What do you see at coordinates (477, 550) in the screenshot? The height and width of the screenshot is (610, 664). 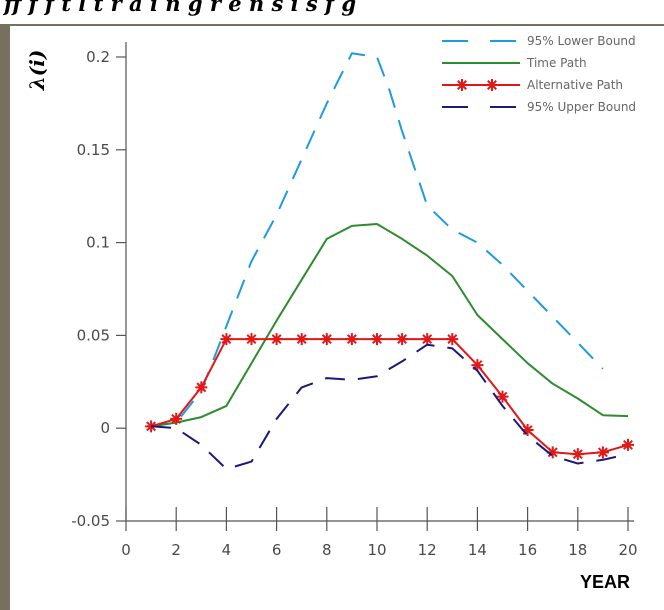 I see `x-tick-label: 14` at bounding box center [477, 550].